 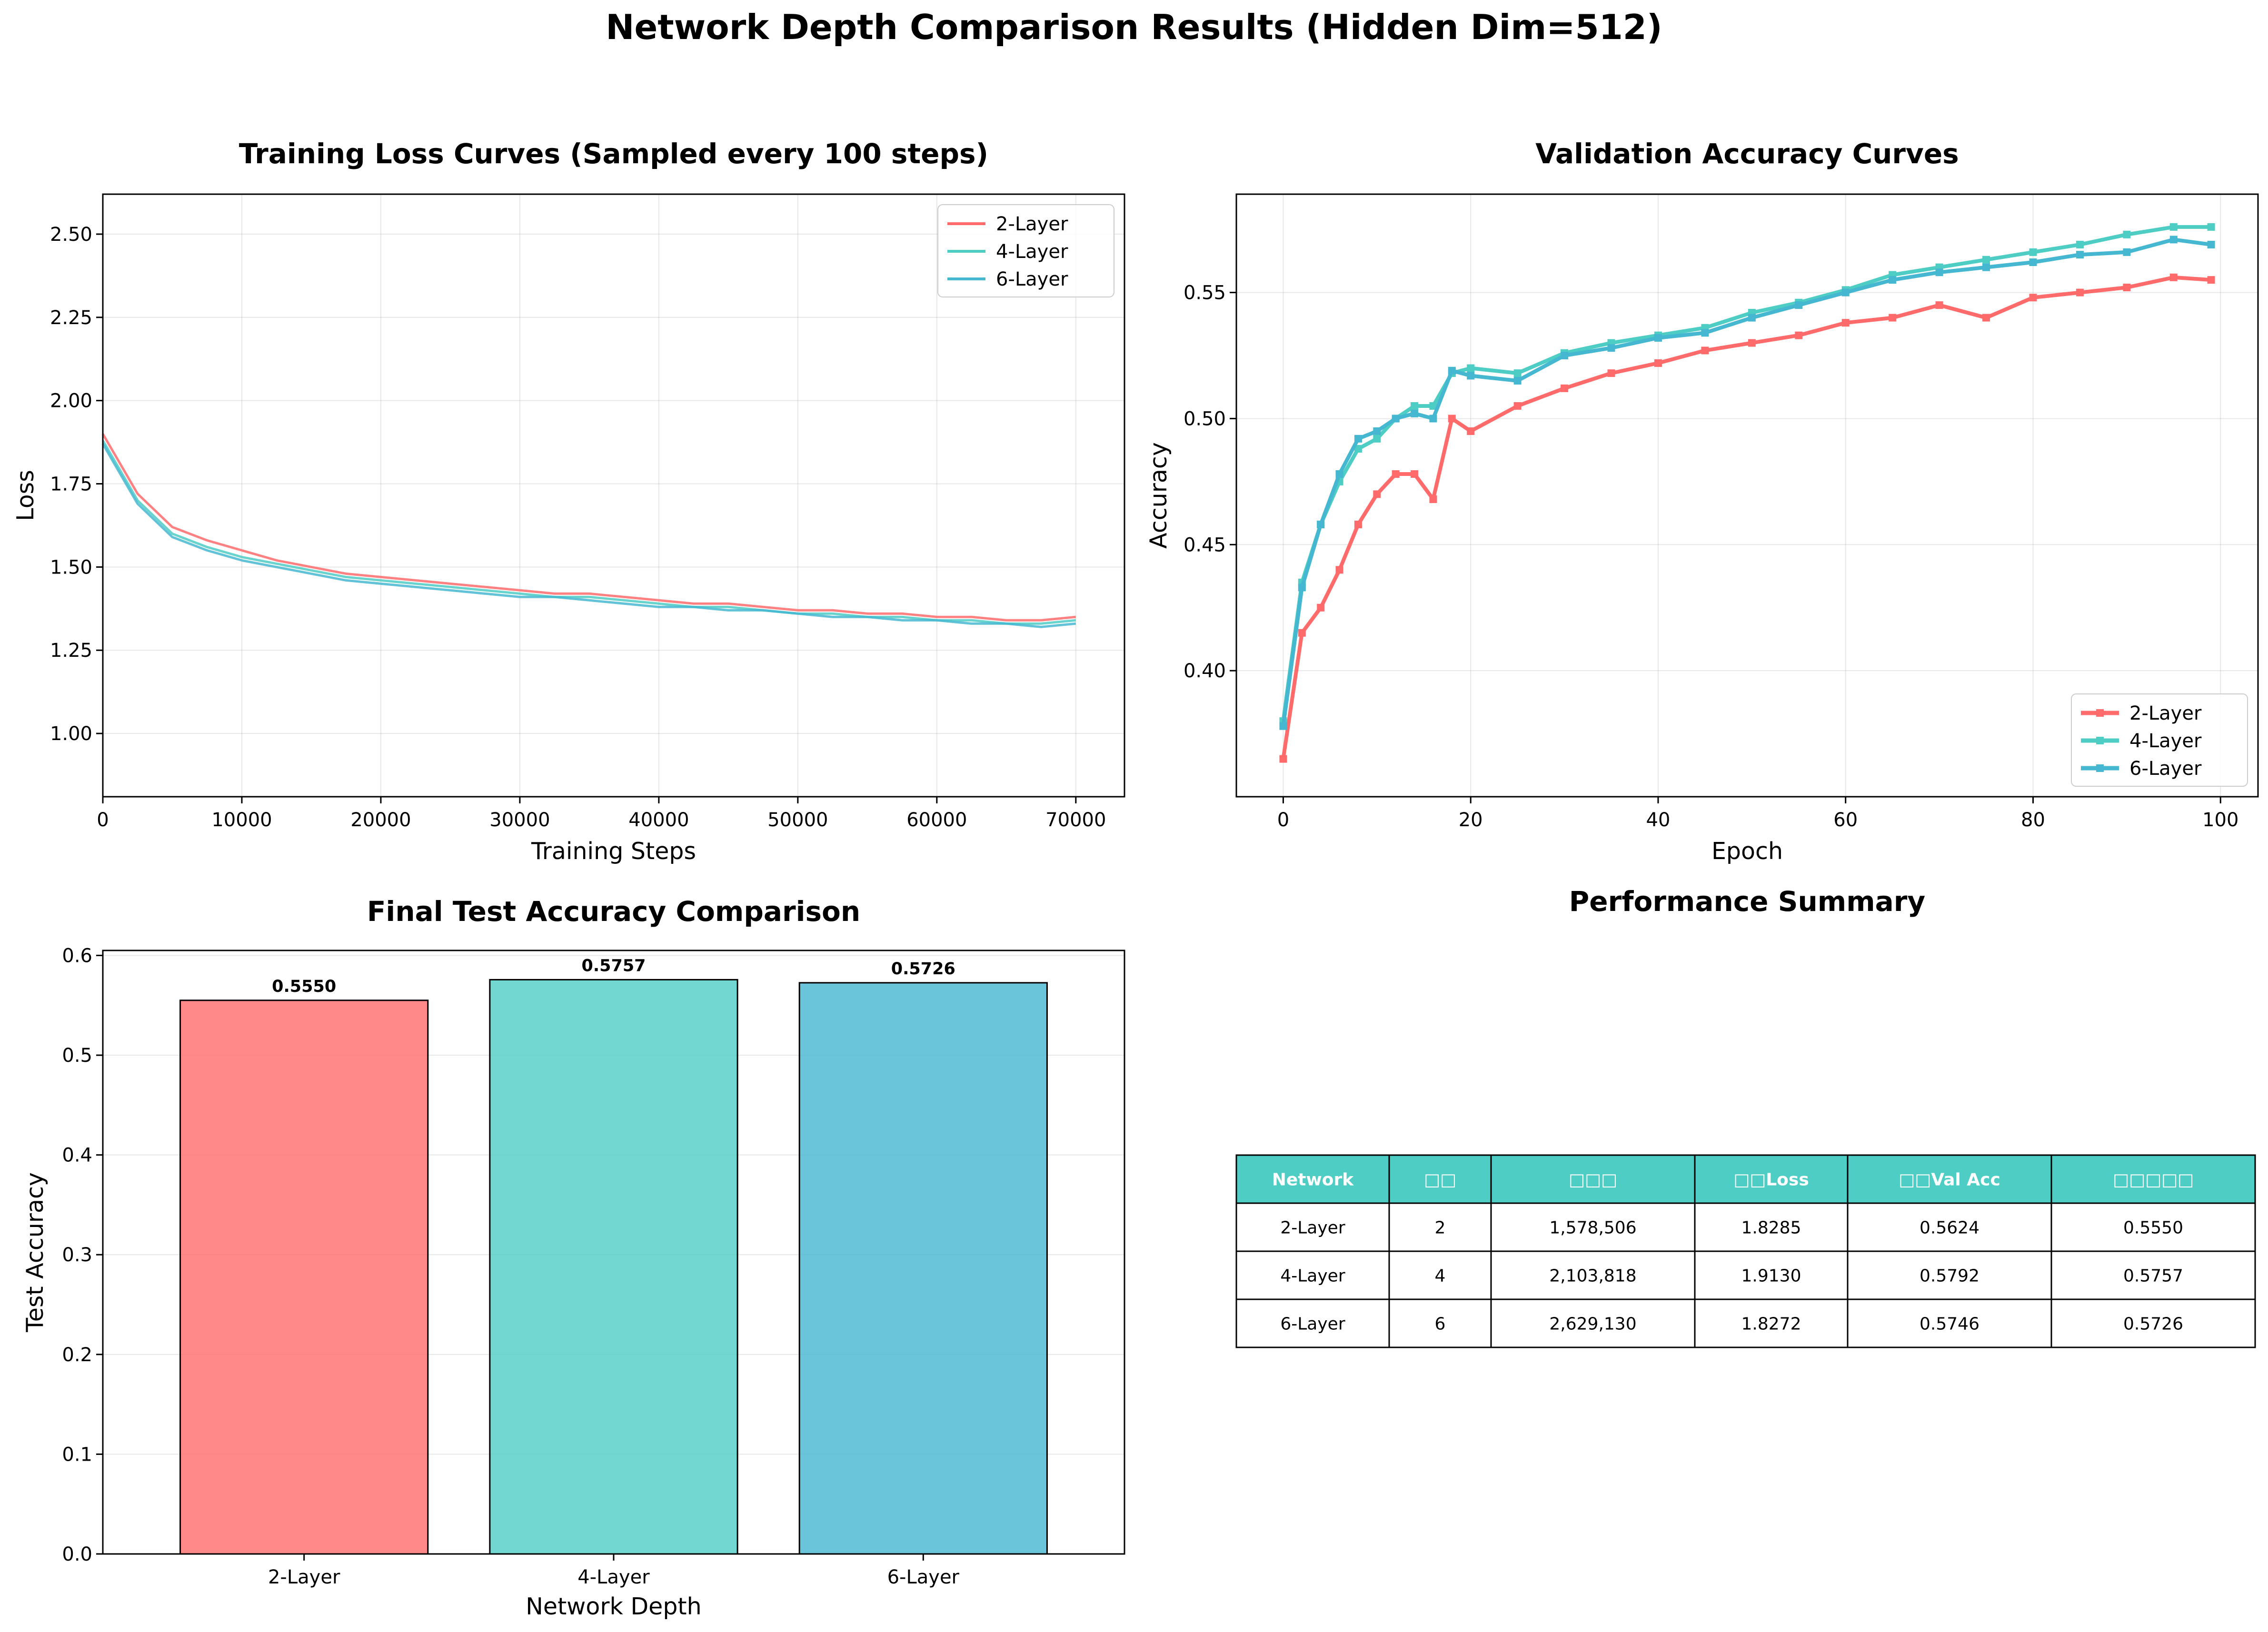 What do you see at coordinates (1440, 1276) in the screenshot?
I see `table-cell-value: 4` at bounding box center [1440, 1276].